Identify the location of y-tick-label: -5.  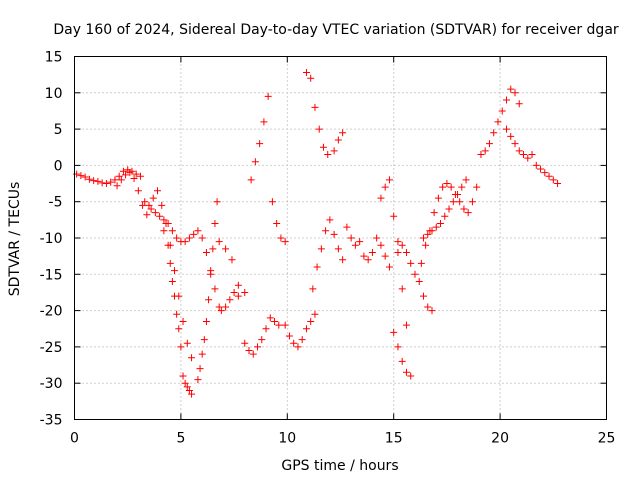
(56, 203).